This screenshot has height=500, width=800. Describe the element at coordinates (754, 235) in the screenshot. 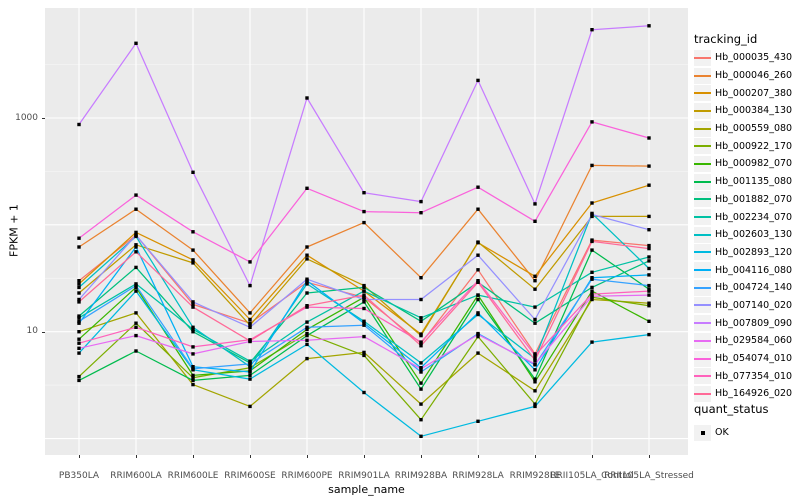

I see `legend-item-label: Hb_002603_130` at that location.